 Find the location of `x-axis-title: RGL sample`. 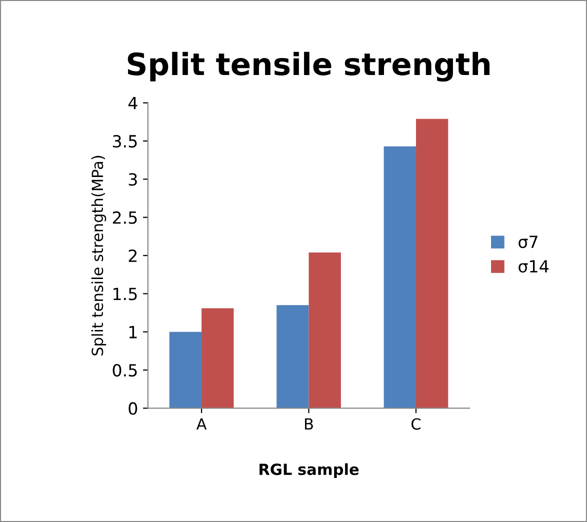

x-axis-title: RGL sample is located at coordinates (309, 470).